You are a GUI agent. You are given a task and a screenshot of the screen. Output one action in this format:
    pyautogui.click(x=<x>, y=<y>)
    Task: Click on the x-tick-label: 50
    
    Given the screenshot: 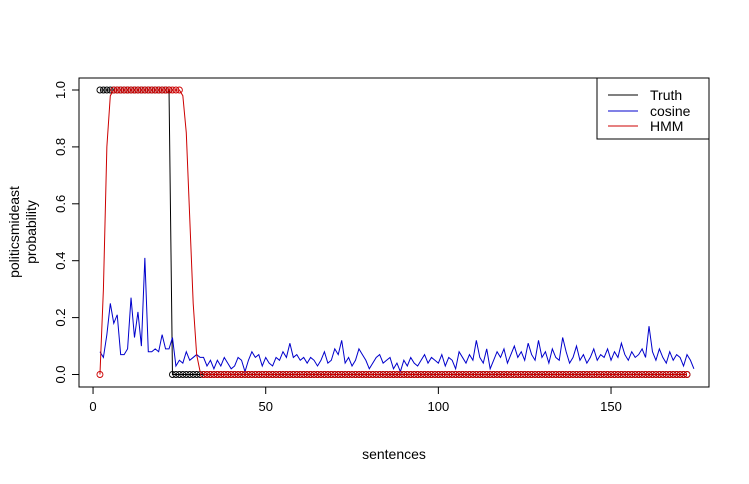 What is the action you would take?
    pyautogui.click(x=265, y=406)
    